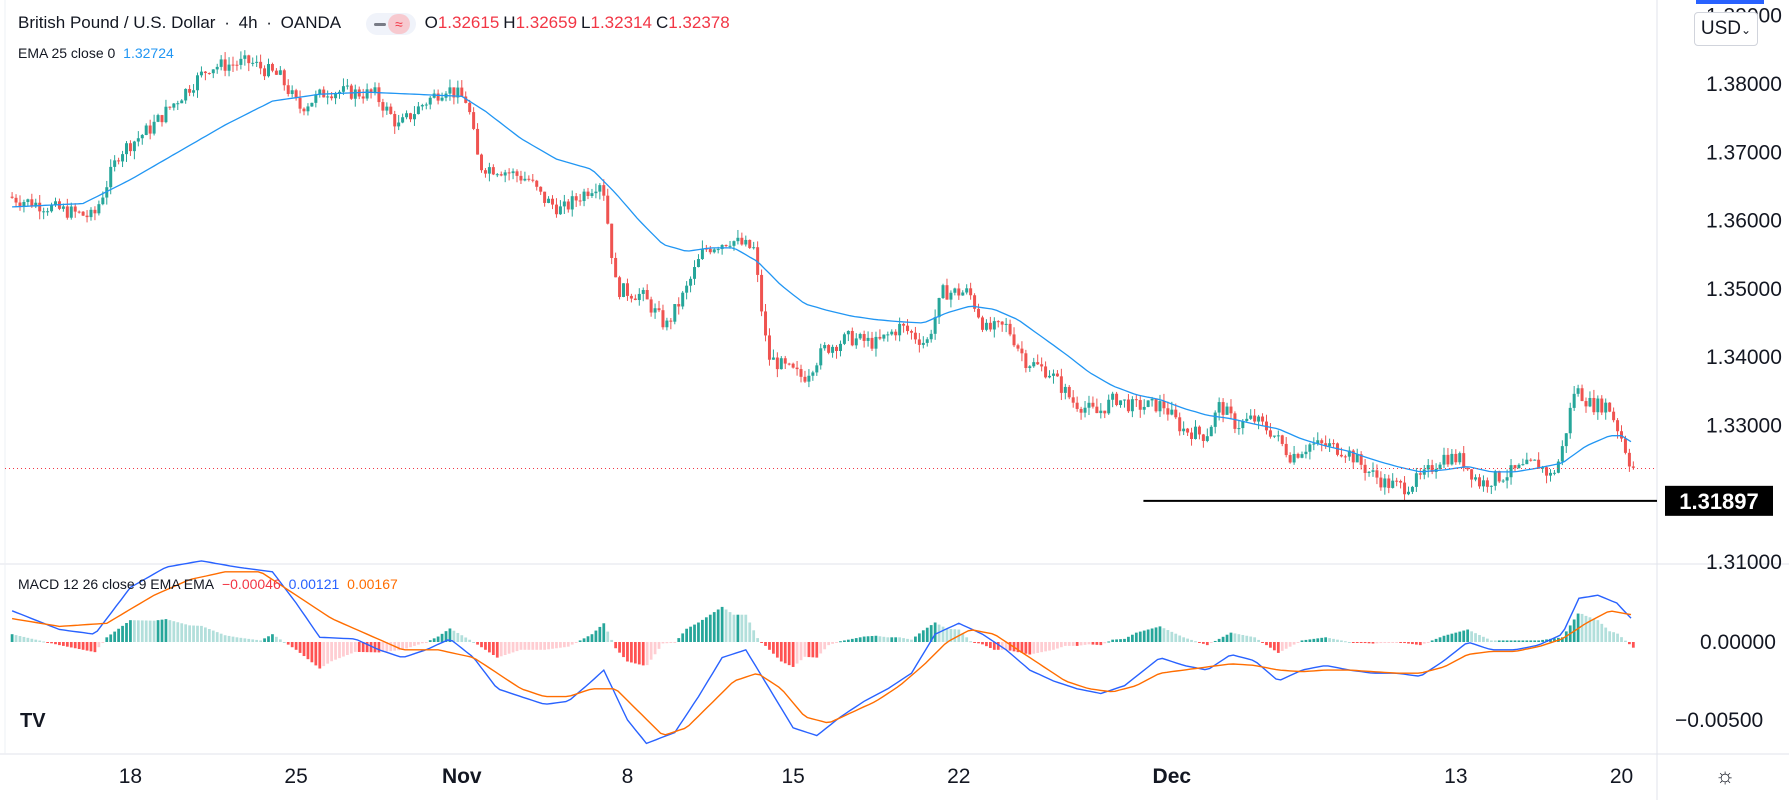  Describe the element at coordinates (398, 24) in the screenshot. I see `approx-icon: ≈` at that location.